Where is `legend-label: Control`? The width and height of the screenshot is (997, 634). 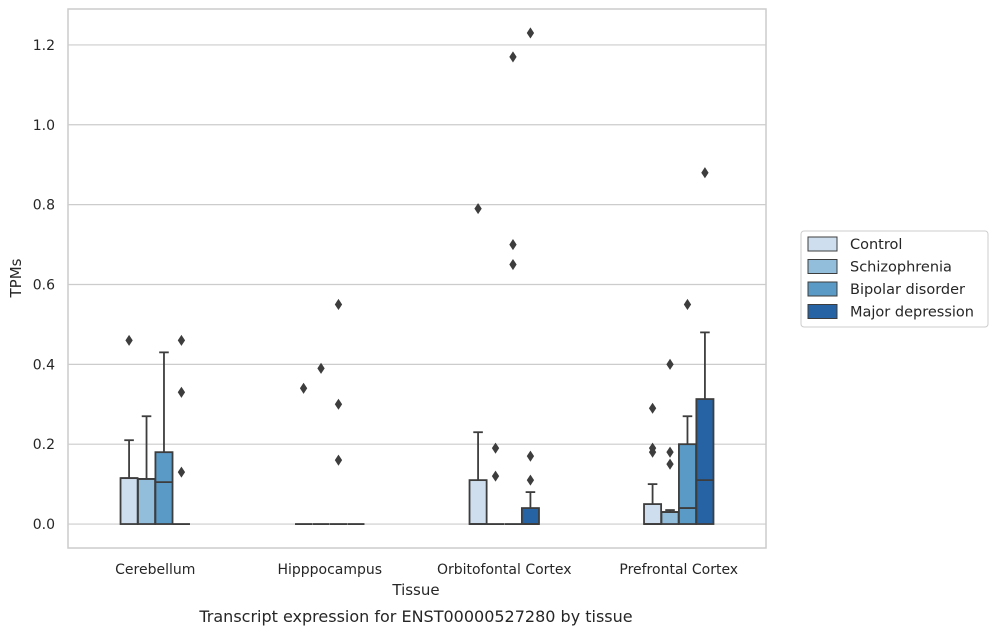
legend-label: Control is located at coordinates (876, 245).